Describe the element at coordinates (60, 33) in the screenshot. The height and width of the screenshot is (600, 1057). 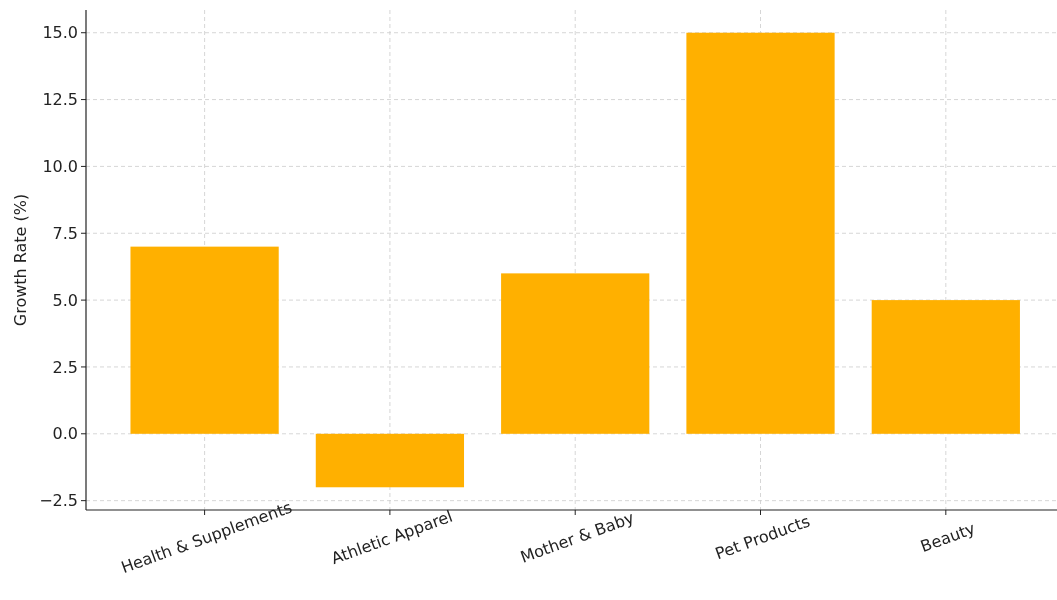
I see `y-tick-label: 15.0` at that location.